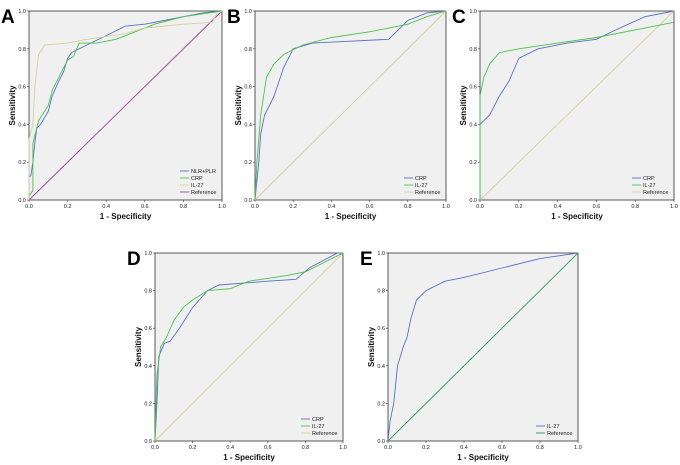 Image resolution: width=680 pixels, height=465 pixels. What do you see at coordinates (203, 172) in the screenshot?
I see `legend-label: NLR+PLR` at bounding box center [203, 172].